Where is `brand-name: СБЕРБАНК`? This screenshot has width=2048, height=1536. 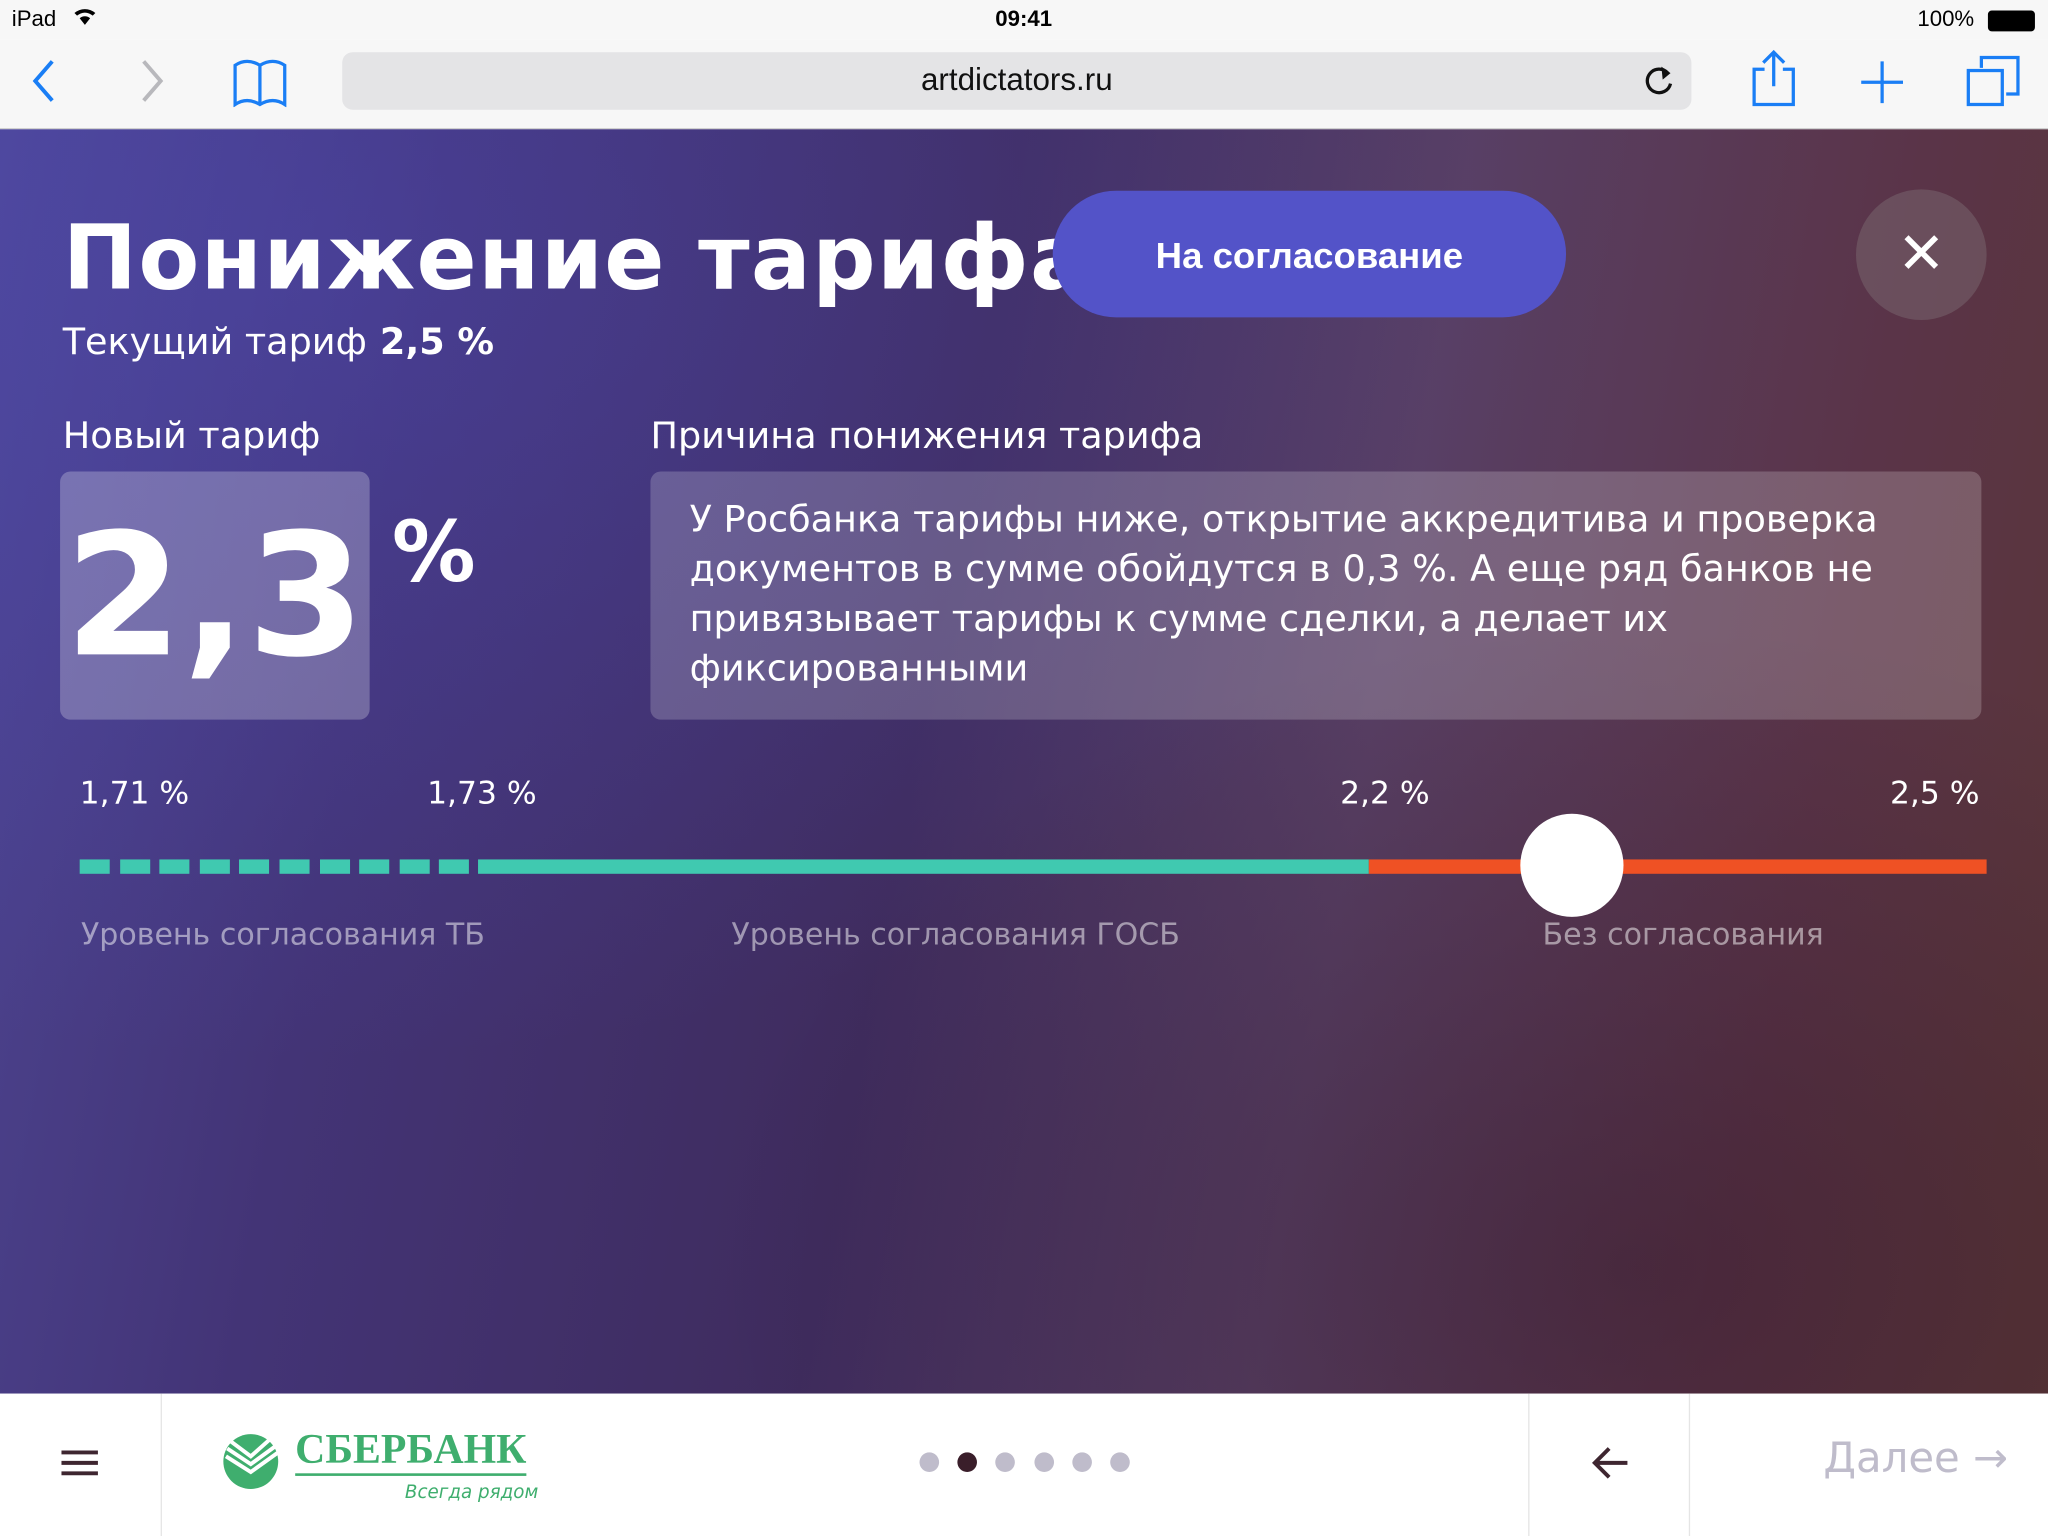
brand-name: СБЕРБАНК is located at coordinates (411, 1450).